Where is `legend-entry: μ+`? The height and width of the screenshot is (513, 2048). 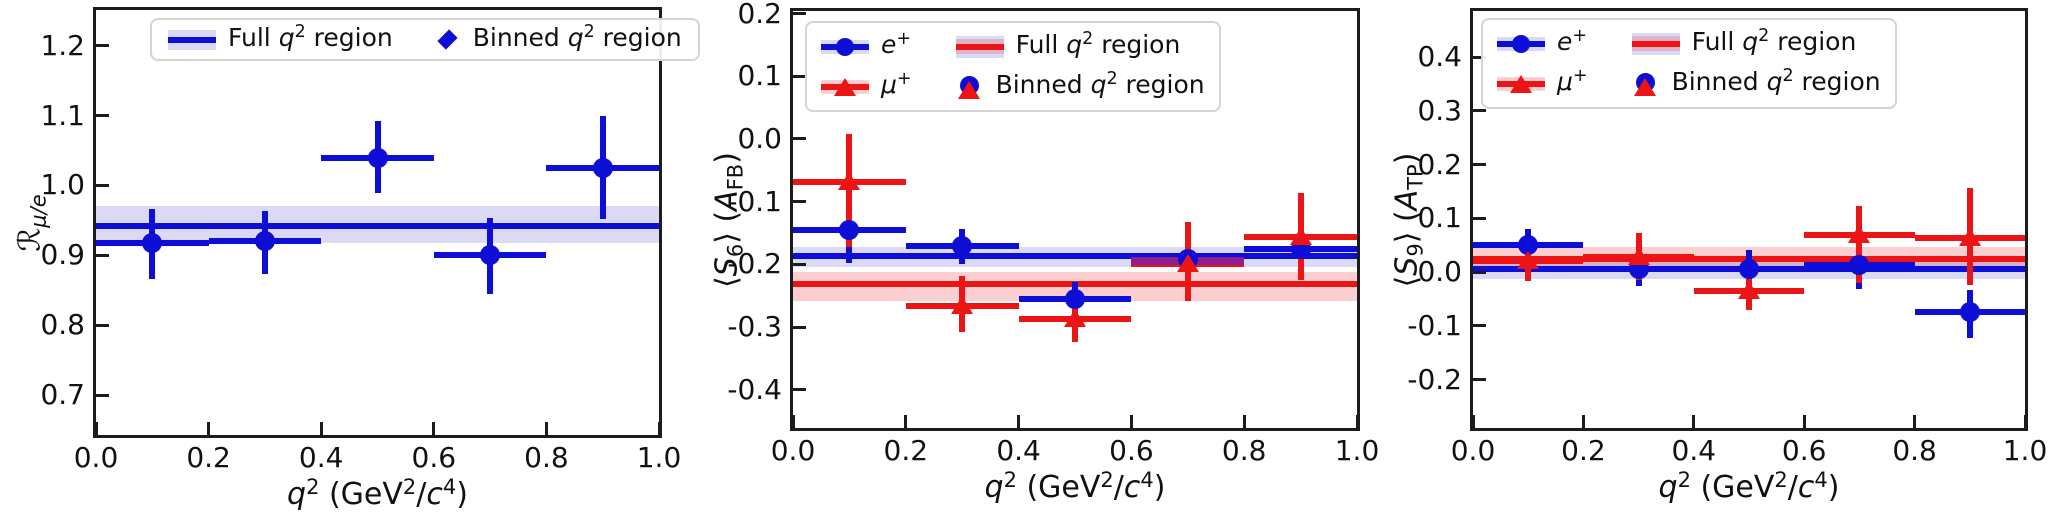
legend-entry: μ+ is located at coordinates (1542, 82).